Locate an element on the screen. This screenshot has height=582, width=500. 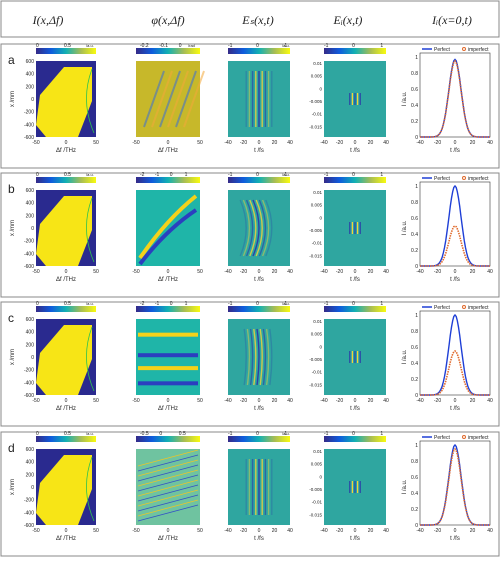
profile-y-tick: 1 is located at coordinates (416, 187).